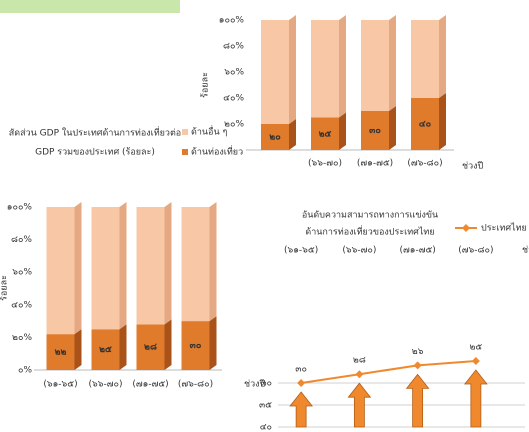  I want to click on chart-title: อันดับความสามารถทางการแข่งขัน, so click(370, 216).